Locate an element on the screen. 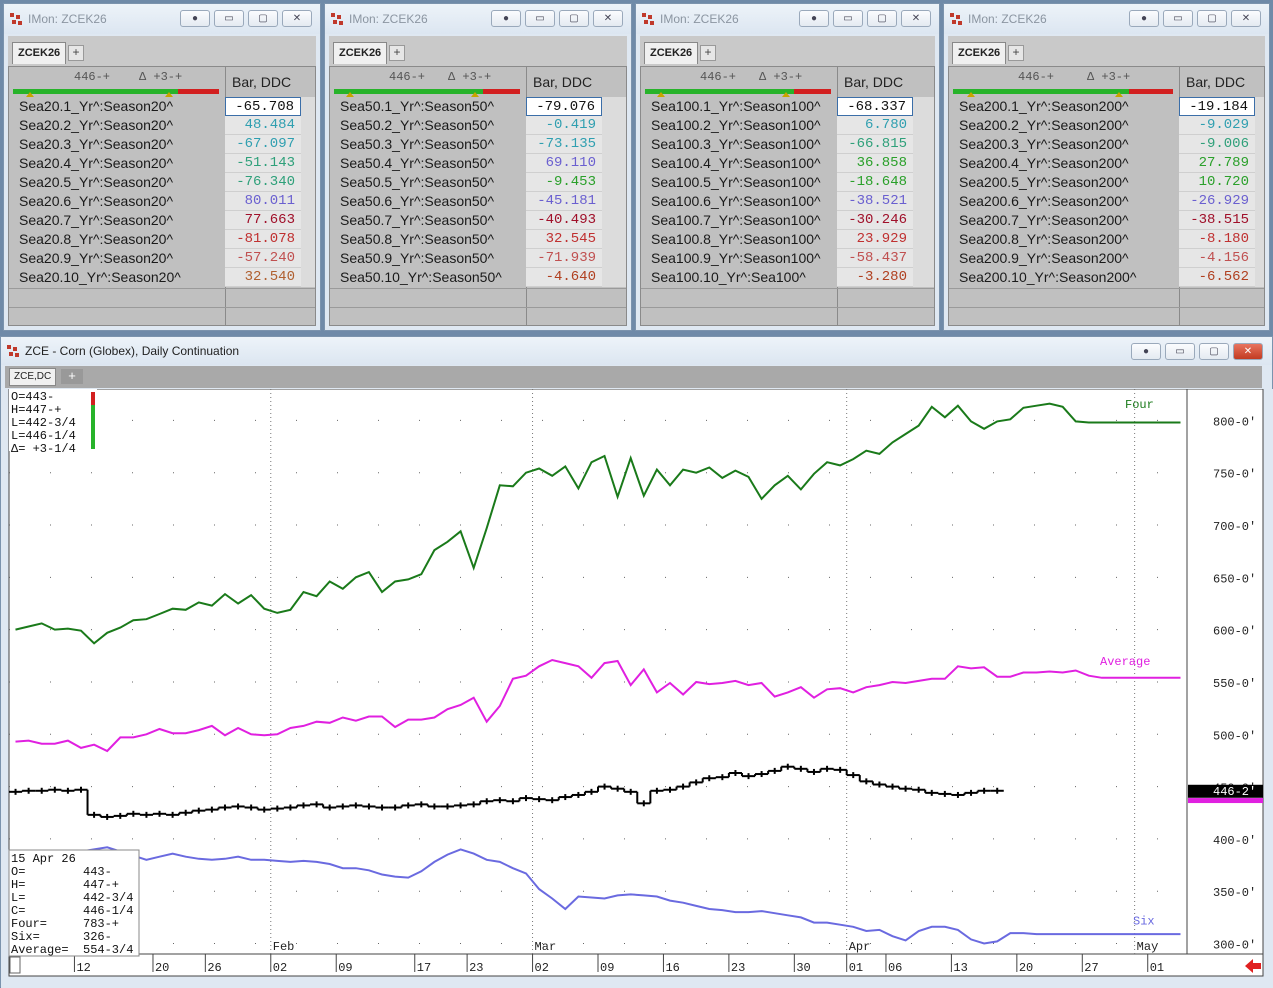 The image size is (1273, 988). monitor-row: Sea50.2_Yr^:Season50^ -0.419 is located at coordinates (478, 125).